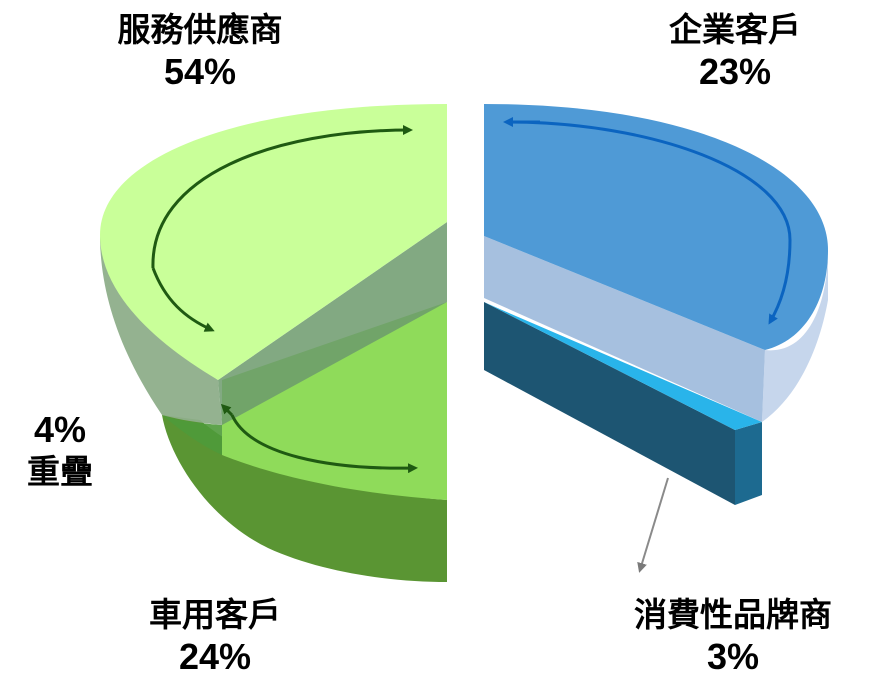  I want to click on enterprise-label: 企業客戶 23%, so click(735, 52).